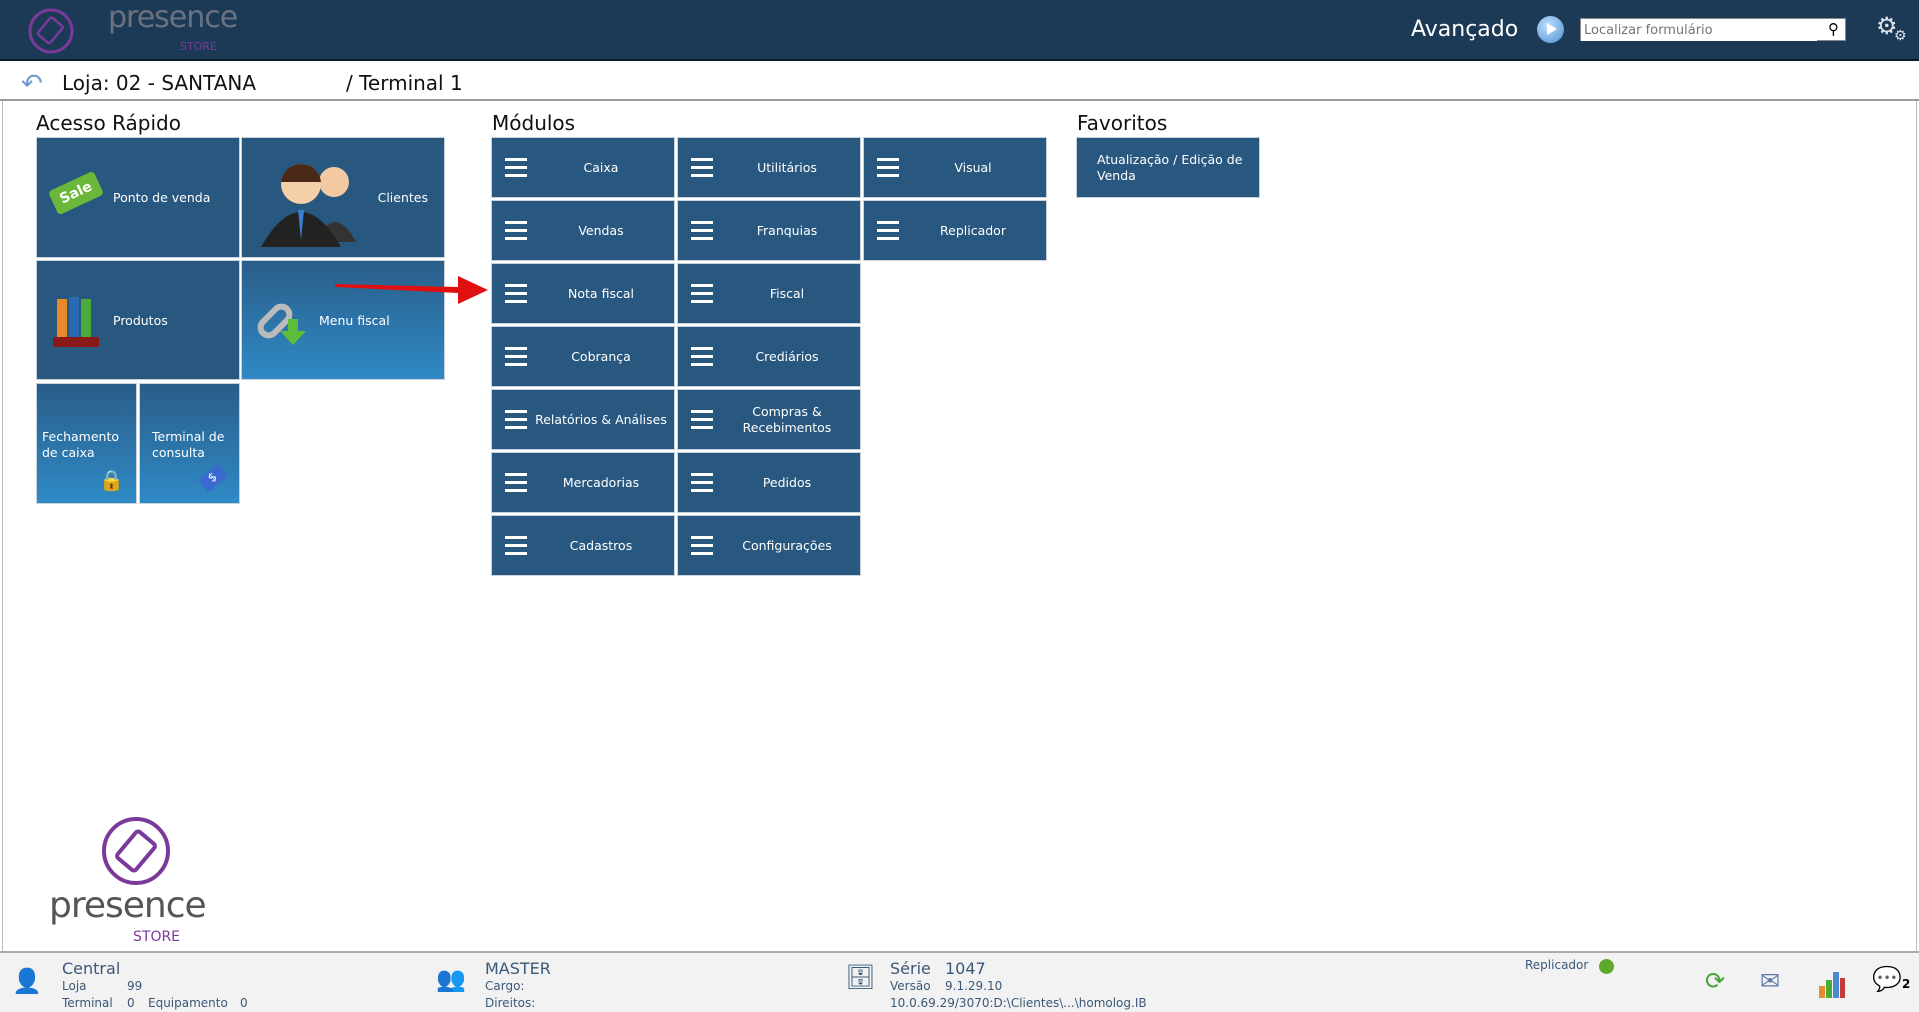 The width and height of the screenshot is (1919, 1012). Describe the element at coordinates (787, 230) in the screenshot. I see `tile-label: Franquias` at that location.